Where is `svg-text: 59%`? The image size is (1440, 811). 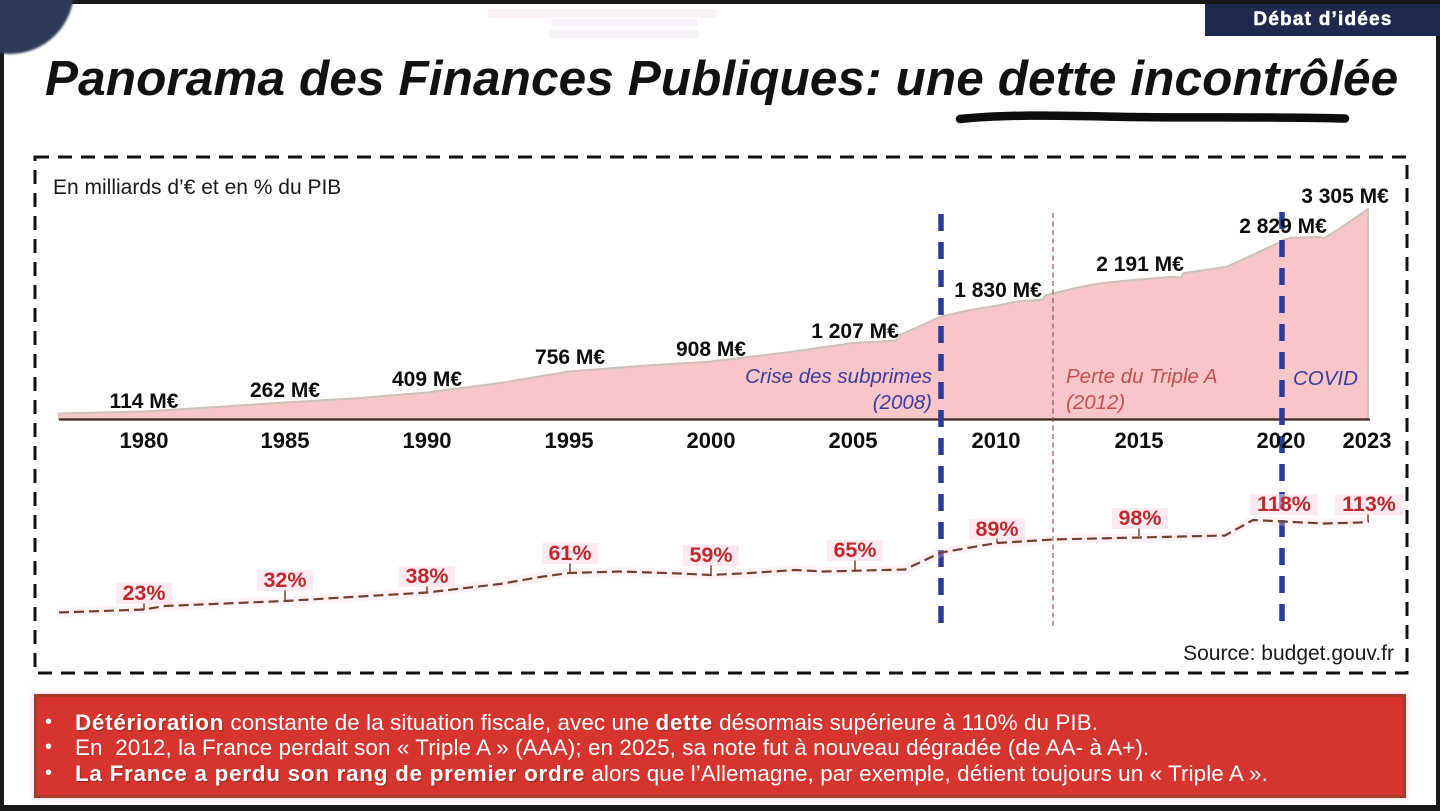
svg-text: 59% is located at coordinates (710, 555).